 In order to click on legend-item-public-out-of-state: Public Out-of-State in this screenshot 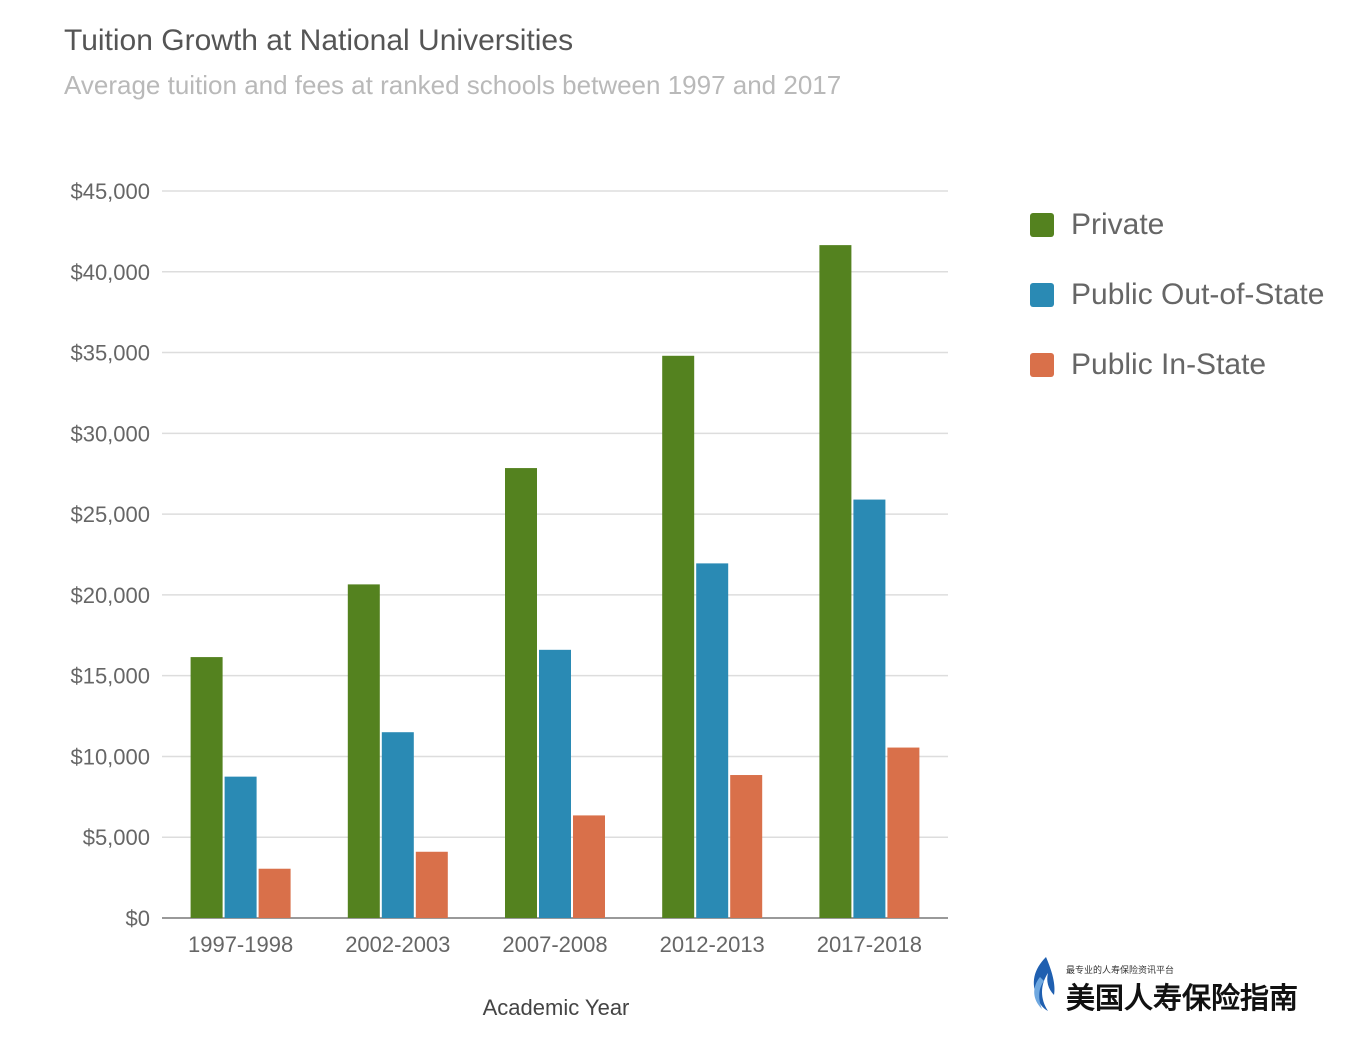, I will do `click(1177, 295)`.